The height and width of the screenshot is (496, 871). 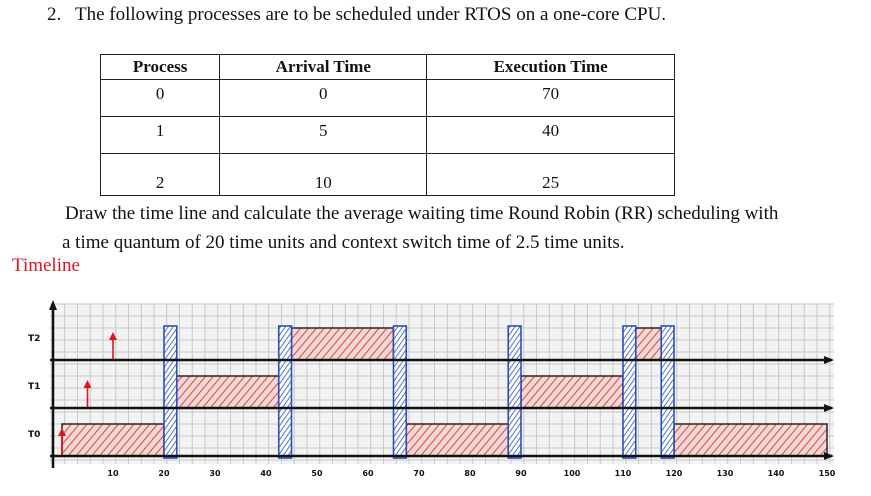 What do you see at coordinates (164, 473) in the screenshot?
I see `tick-label: 20` at bounding box center [164, 473].